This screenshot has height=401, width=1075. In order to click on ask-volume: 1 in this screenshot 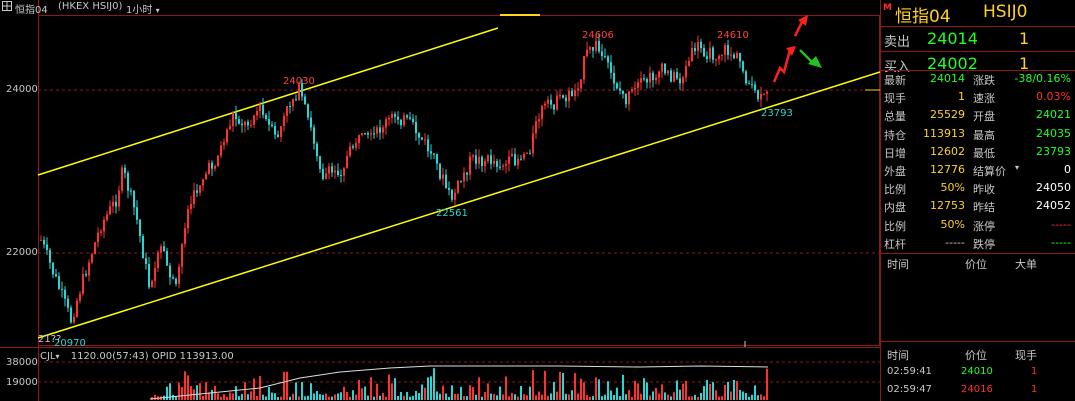, I will do `click(1024, 38)`.